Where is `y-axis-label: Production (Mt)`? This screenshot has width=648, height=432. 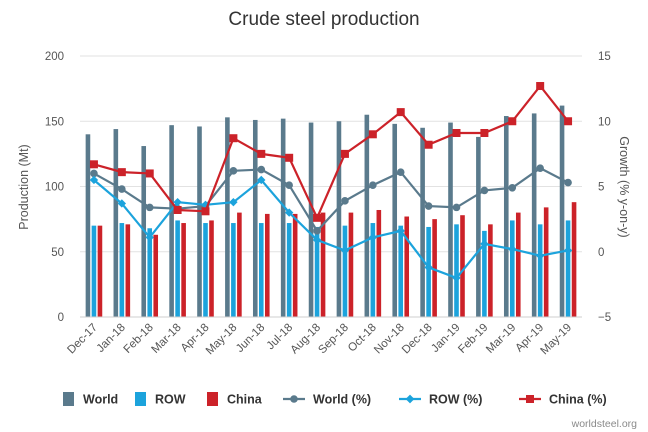 y-axis-label: Production (Mt) is located at coordinates (24, 186).